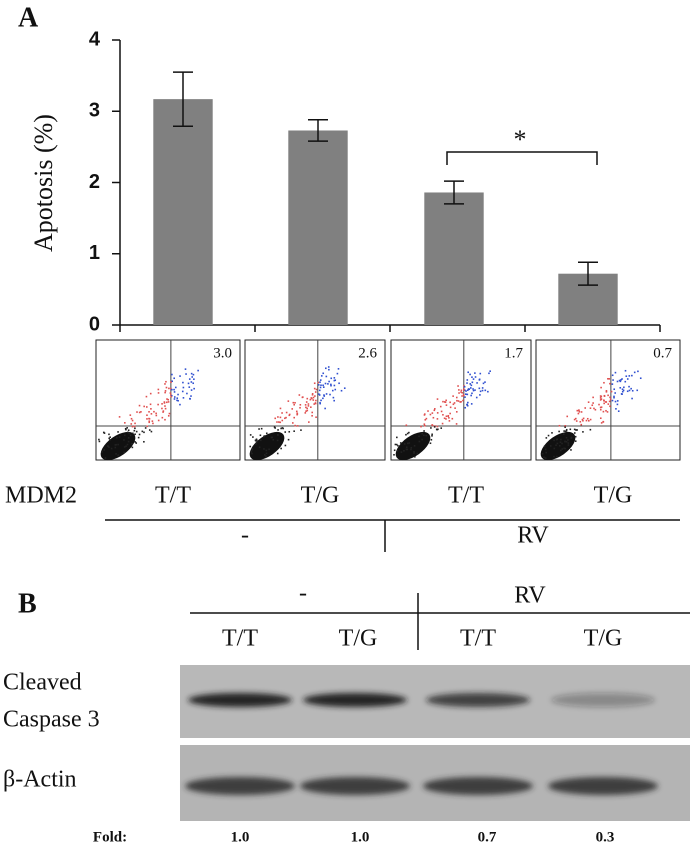 Image resolution: width=693 pixels, height=848 pixels. What do you see at coordinates (222, 353) in the screenshot?
I see `flow-value: 3.0` at bounding box center [222, 353].